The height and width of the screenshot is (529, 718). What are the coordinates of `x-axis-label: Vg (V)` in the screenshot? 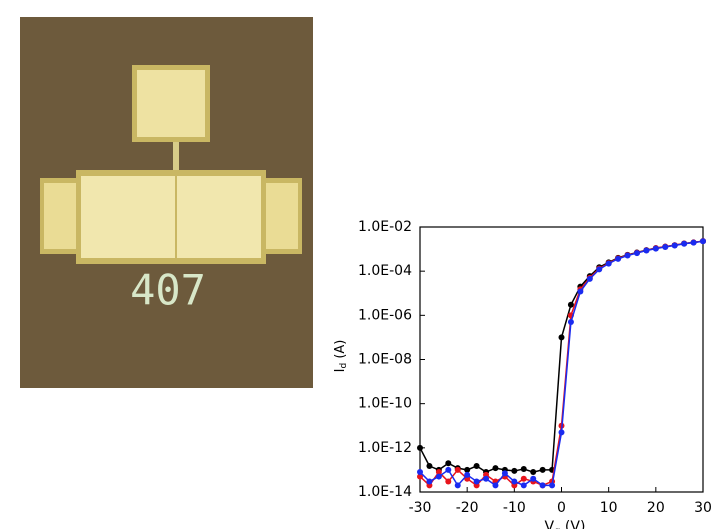 It's located at (565, 524).